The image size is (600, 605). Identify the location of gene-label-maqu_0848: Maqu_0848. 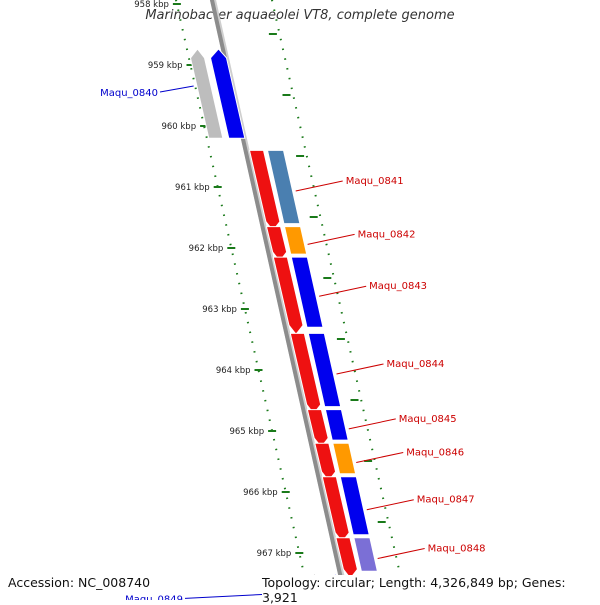
(431, 552).